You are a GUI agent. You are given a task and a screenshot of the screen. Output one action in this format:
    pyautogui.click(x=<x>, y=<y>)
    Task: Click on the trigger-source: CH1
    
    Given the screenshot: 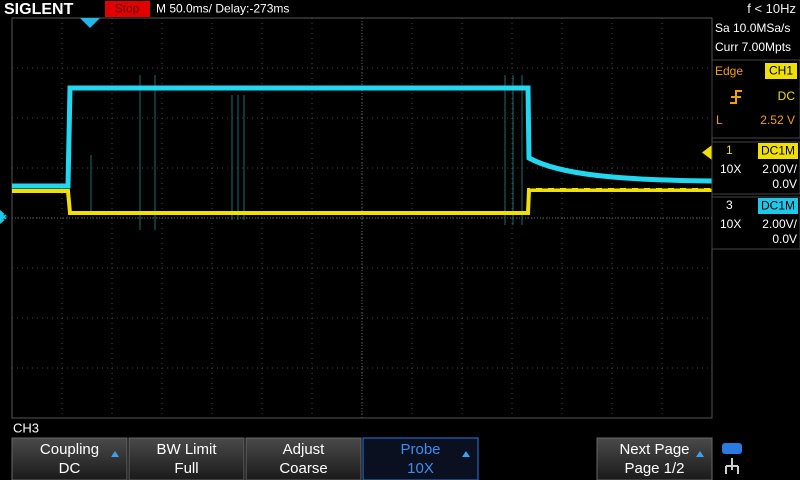 What is the action you would take?
    pyautogui.click(x=781, y=71)
    